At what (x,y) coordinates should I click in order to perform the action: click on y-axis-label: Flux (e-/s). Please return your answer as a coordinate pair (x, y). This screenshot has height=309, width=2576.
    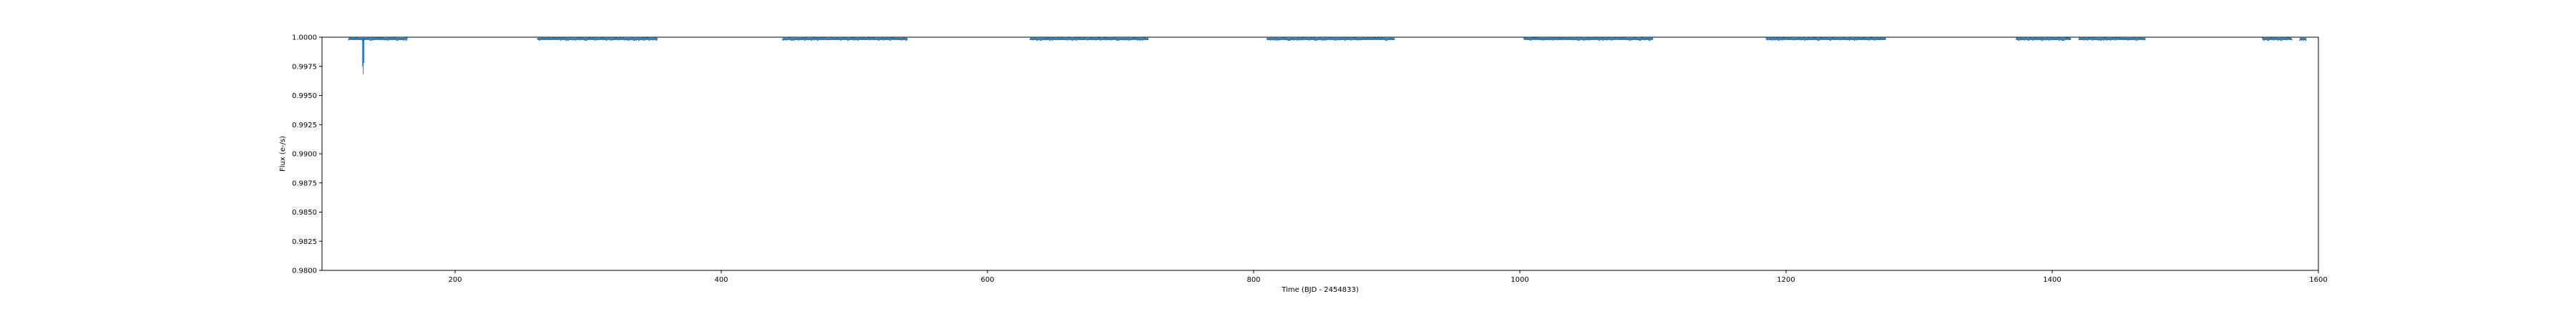
    Looking at the image, I should click on (283, 154).